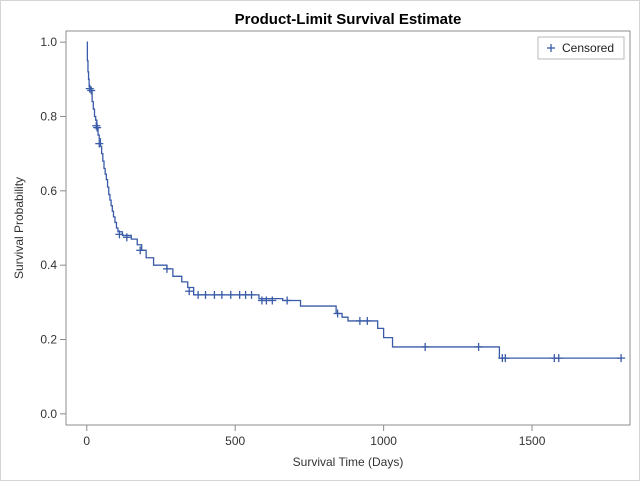 This screenshot has height=481, width=640. Describe the element at coordinates (48, 116) in the screenshot. I see `y-tick-label: 0.8` at that location.